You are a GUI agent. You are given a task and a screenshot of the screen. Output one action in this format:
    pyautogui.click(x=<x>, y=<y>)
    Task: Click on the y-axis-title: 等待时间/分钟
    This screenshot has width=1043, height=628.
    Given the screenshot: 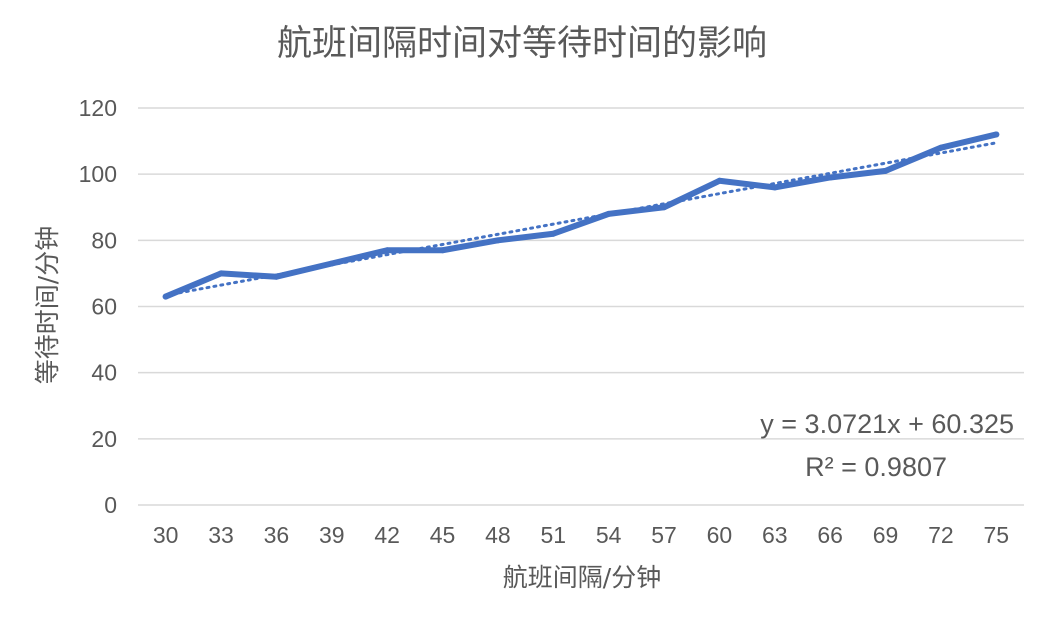 What is the action you would take?
    pyautogui.click(x=47, y=305)
    